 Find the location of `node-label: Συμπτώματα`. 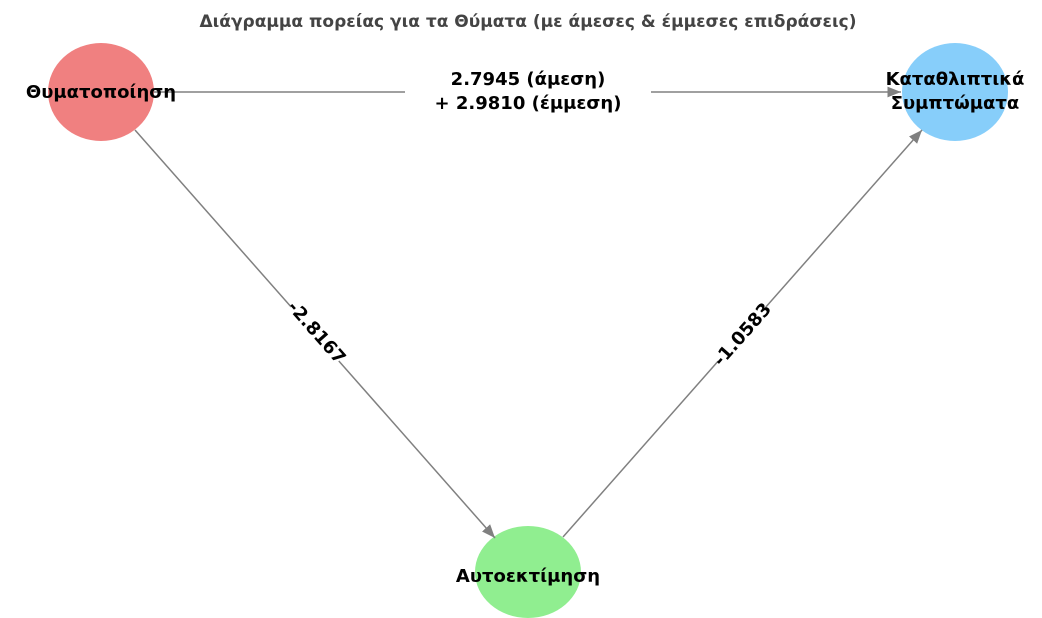

node-label: Συμπτώματα is located at coordinates (955, 103).